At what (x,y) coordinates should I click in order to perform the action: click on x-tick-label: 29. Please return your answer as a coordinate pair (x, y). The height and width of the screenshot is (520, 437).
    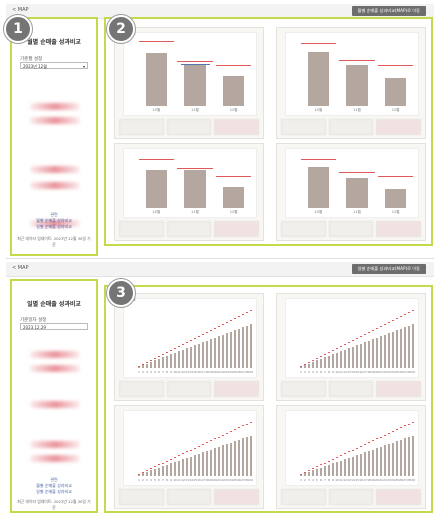
    Looking at the image, I should click on (251, 372).